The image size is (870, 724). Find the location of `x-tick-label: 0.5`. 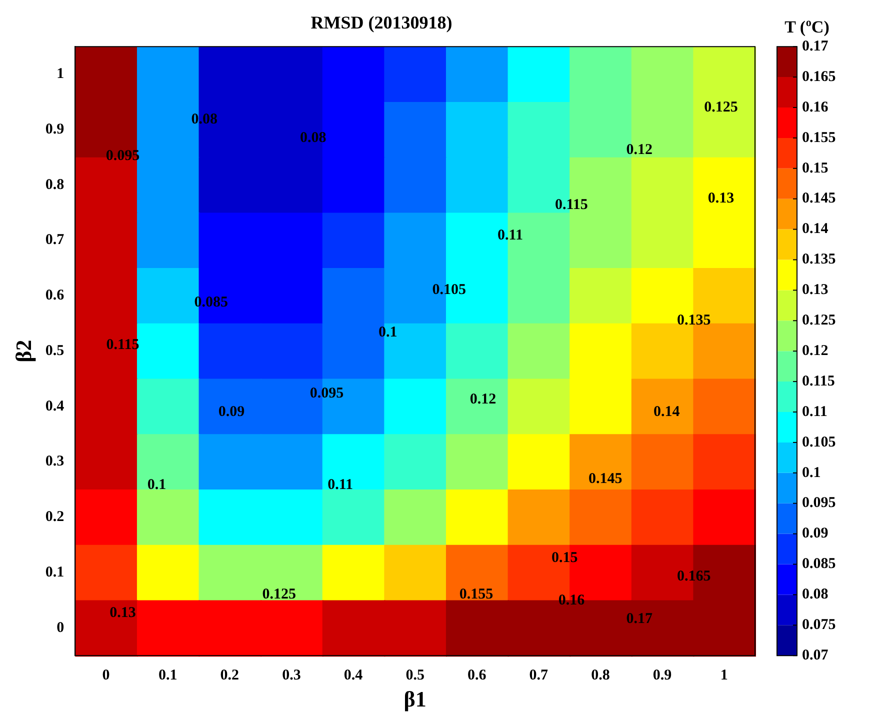

x-tick-label: 0.5 is located at coordinates (415, 675).